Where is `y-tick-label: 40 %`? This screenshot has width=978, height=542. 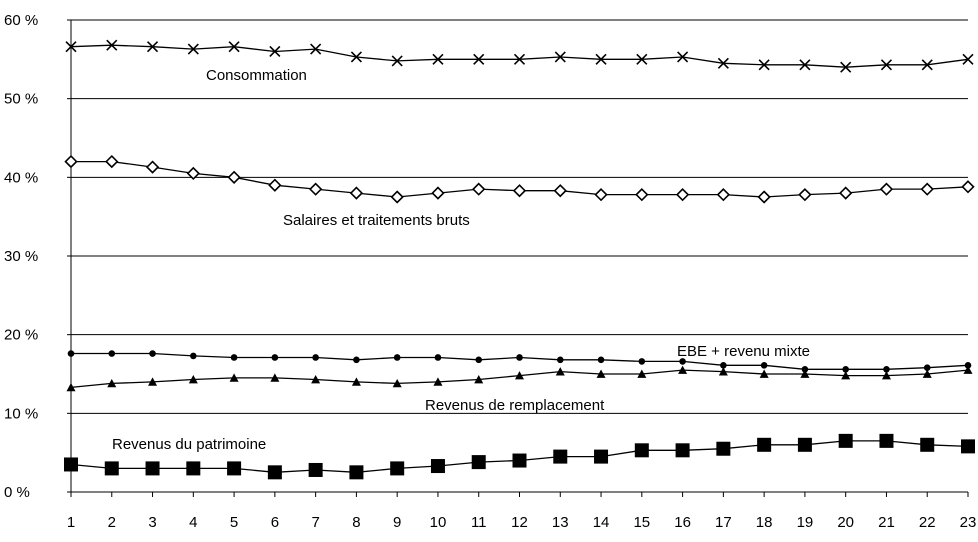
y-tick-label: 40 % is located at coordinates (21, 177).